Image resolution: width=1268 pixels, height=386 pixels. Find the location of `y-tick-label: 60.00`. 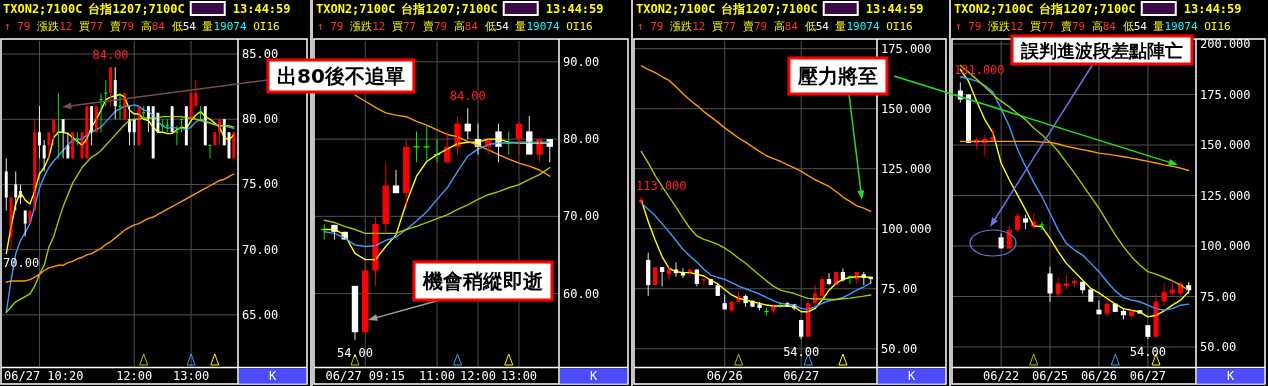

y-tick-label: 60.00 is located at coordinates (581, 293).